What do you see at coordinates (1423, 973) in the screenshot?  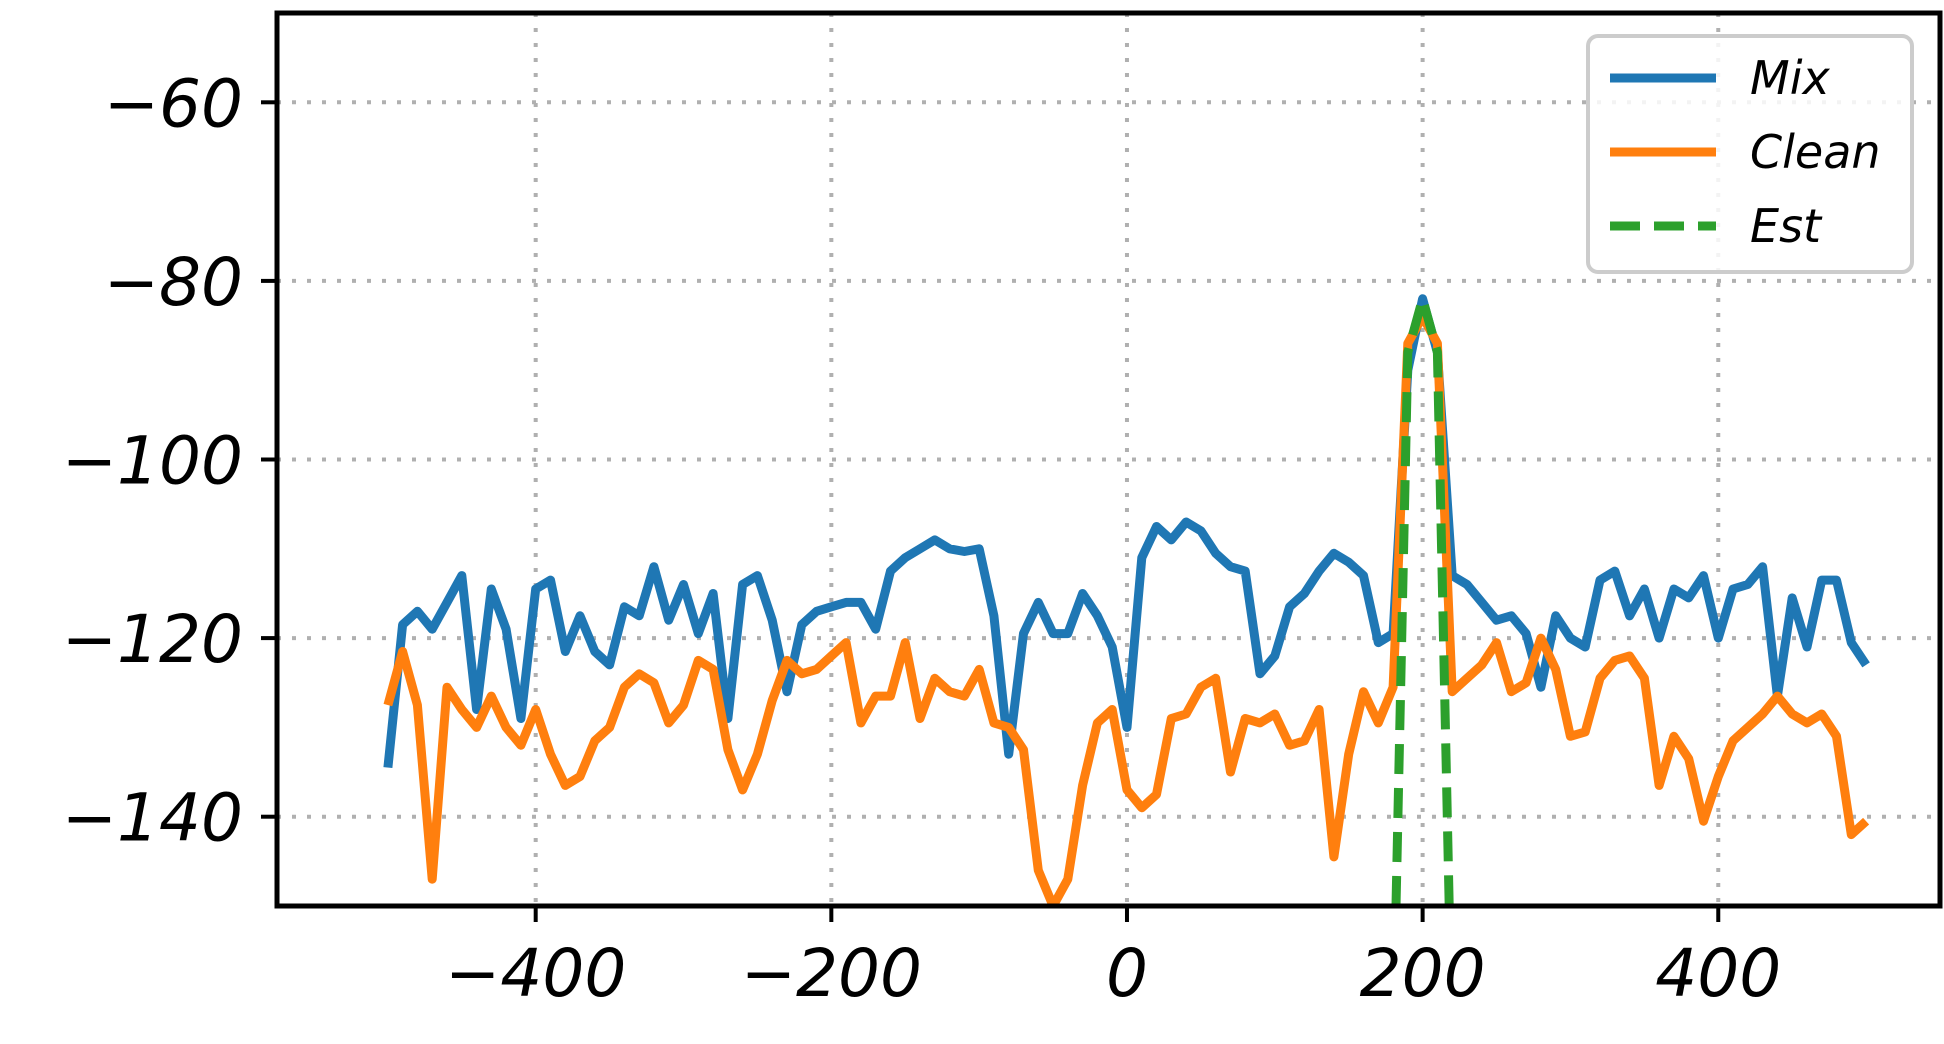 I see `x-tick-label: 200` at bounding box center [1423, 973].